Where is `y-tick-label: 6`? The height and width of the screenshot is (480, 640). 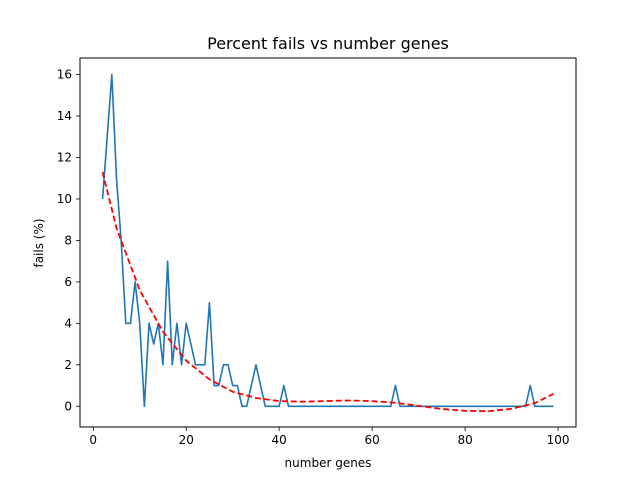 y-tick-label: 6 is located at coordinates (68, 282).